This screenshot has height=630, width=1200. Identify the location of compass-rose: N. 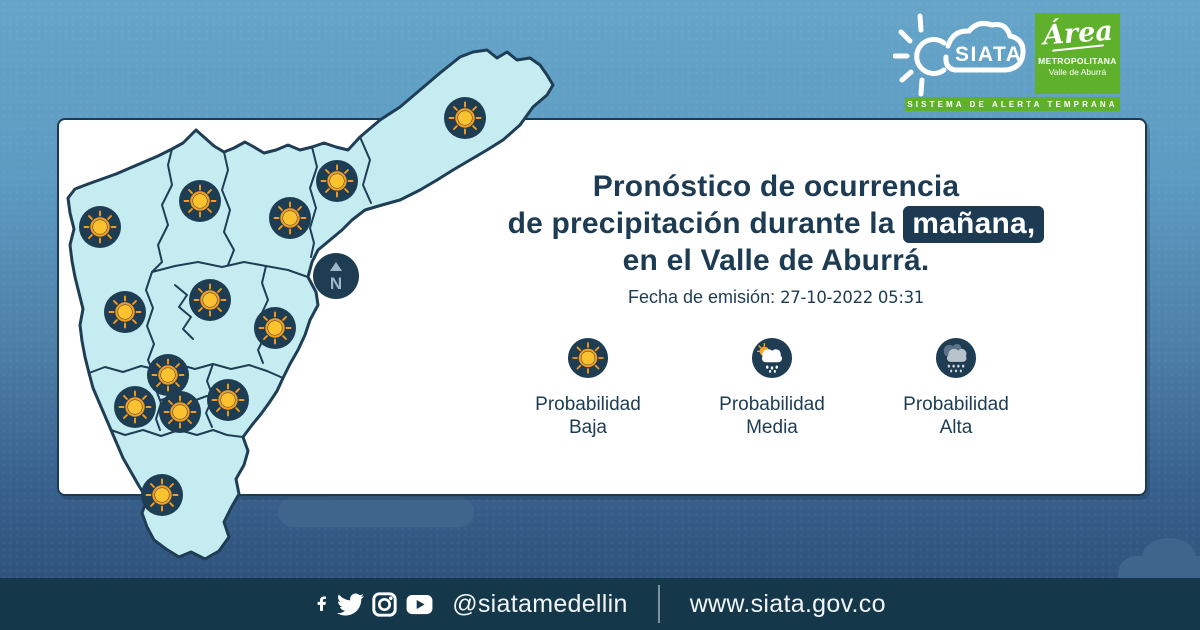
(336, 276).